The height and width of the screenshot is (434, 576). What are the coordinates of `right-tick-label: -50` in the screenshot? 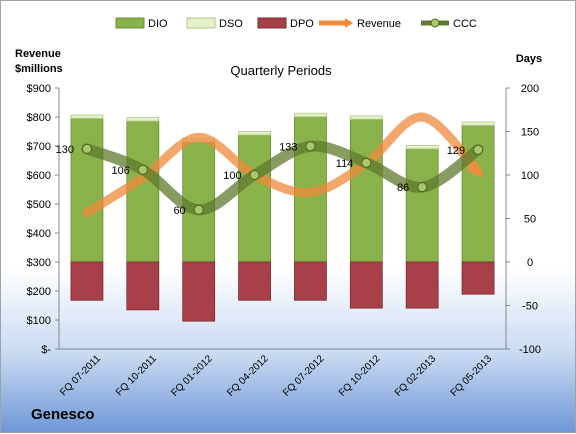 It's located at (530, 307).